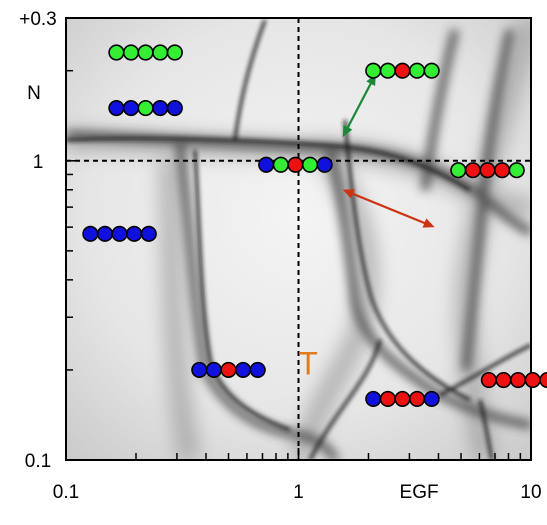  What do you see at coordinates (34, 93) in the screenshot?
I see `y-axis-label: N` at bounding box center [34, 93].